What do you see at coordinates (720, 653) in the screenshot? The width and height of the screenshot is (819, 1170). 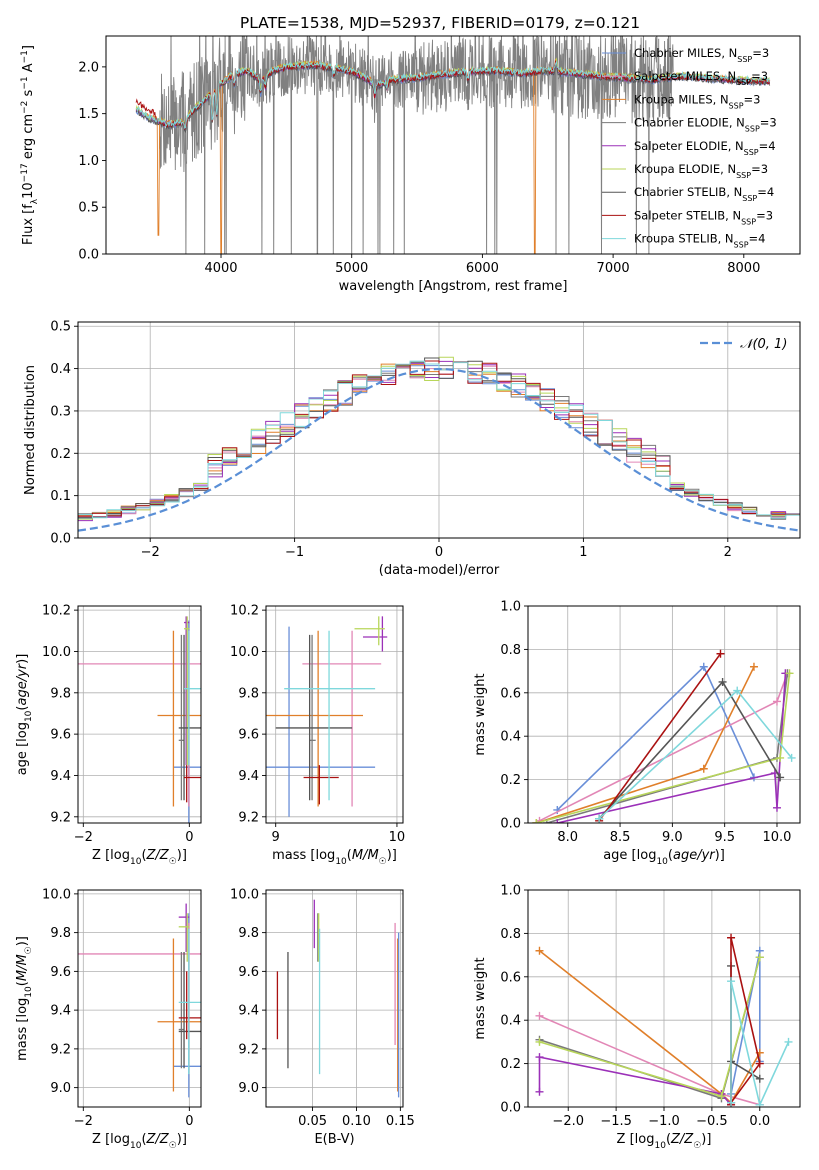 I see `weight-marker-sS` at bounding box center [720, 653].